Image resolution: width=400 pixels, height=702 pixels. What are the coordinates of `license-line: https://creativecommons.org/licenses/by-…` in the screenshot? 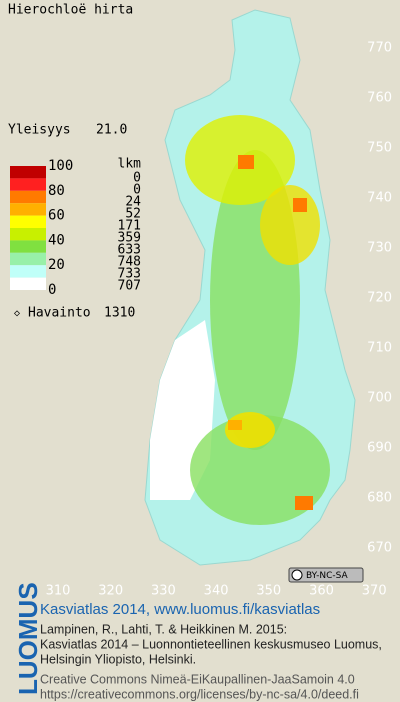 It's located at (199, 694).